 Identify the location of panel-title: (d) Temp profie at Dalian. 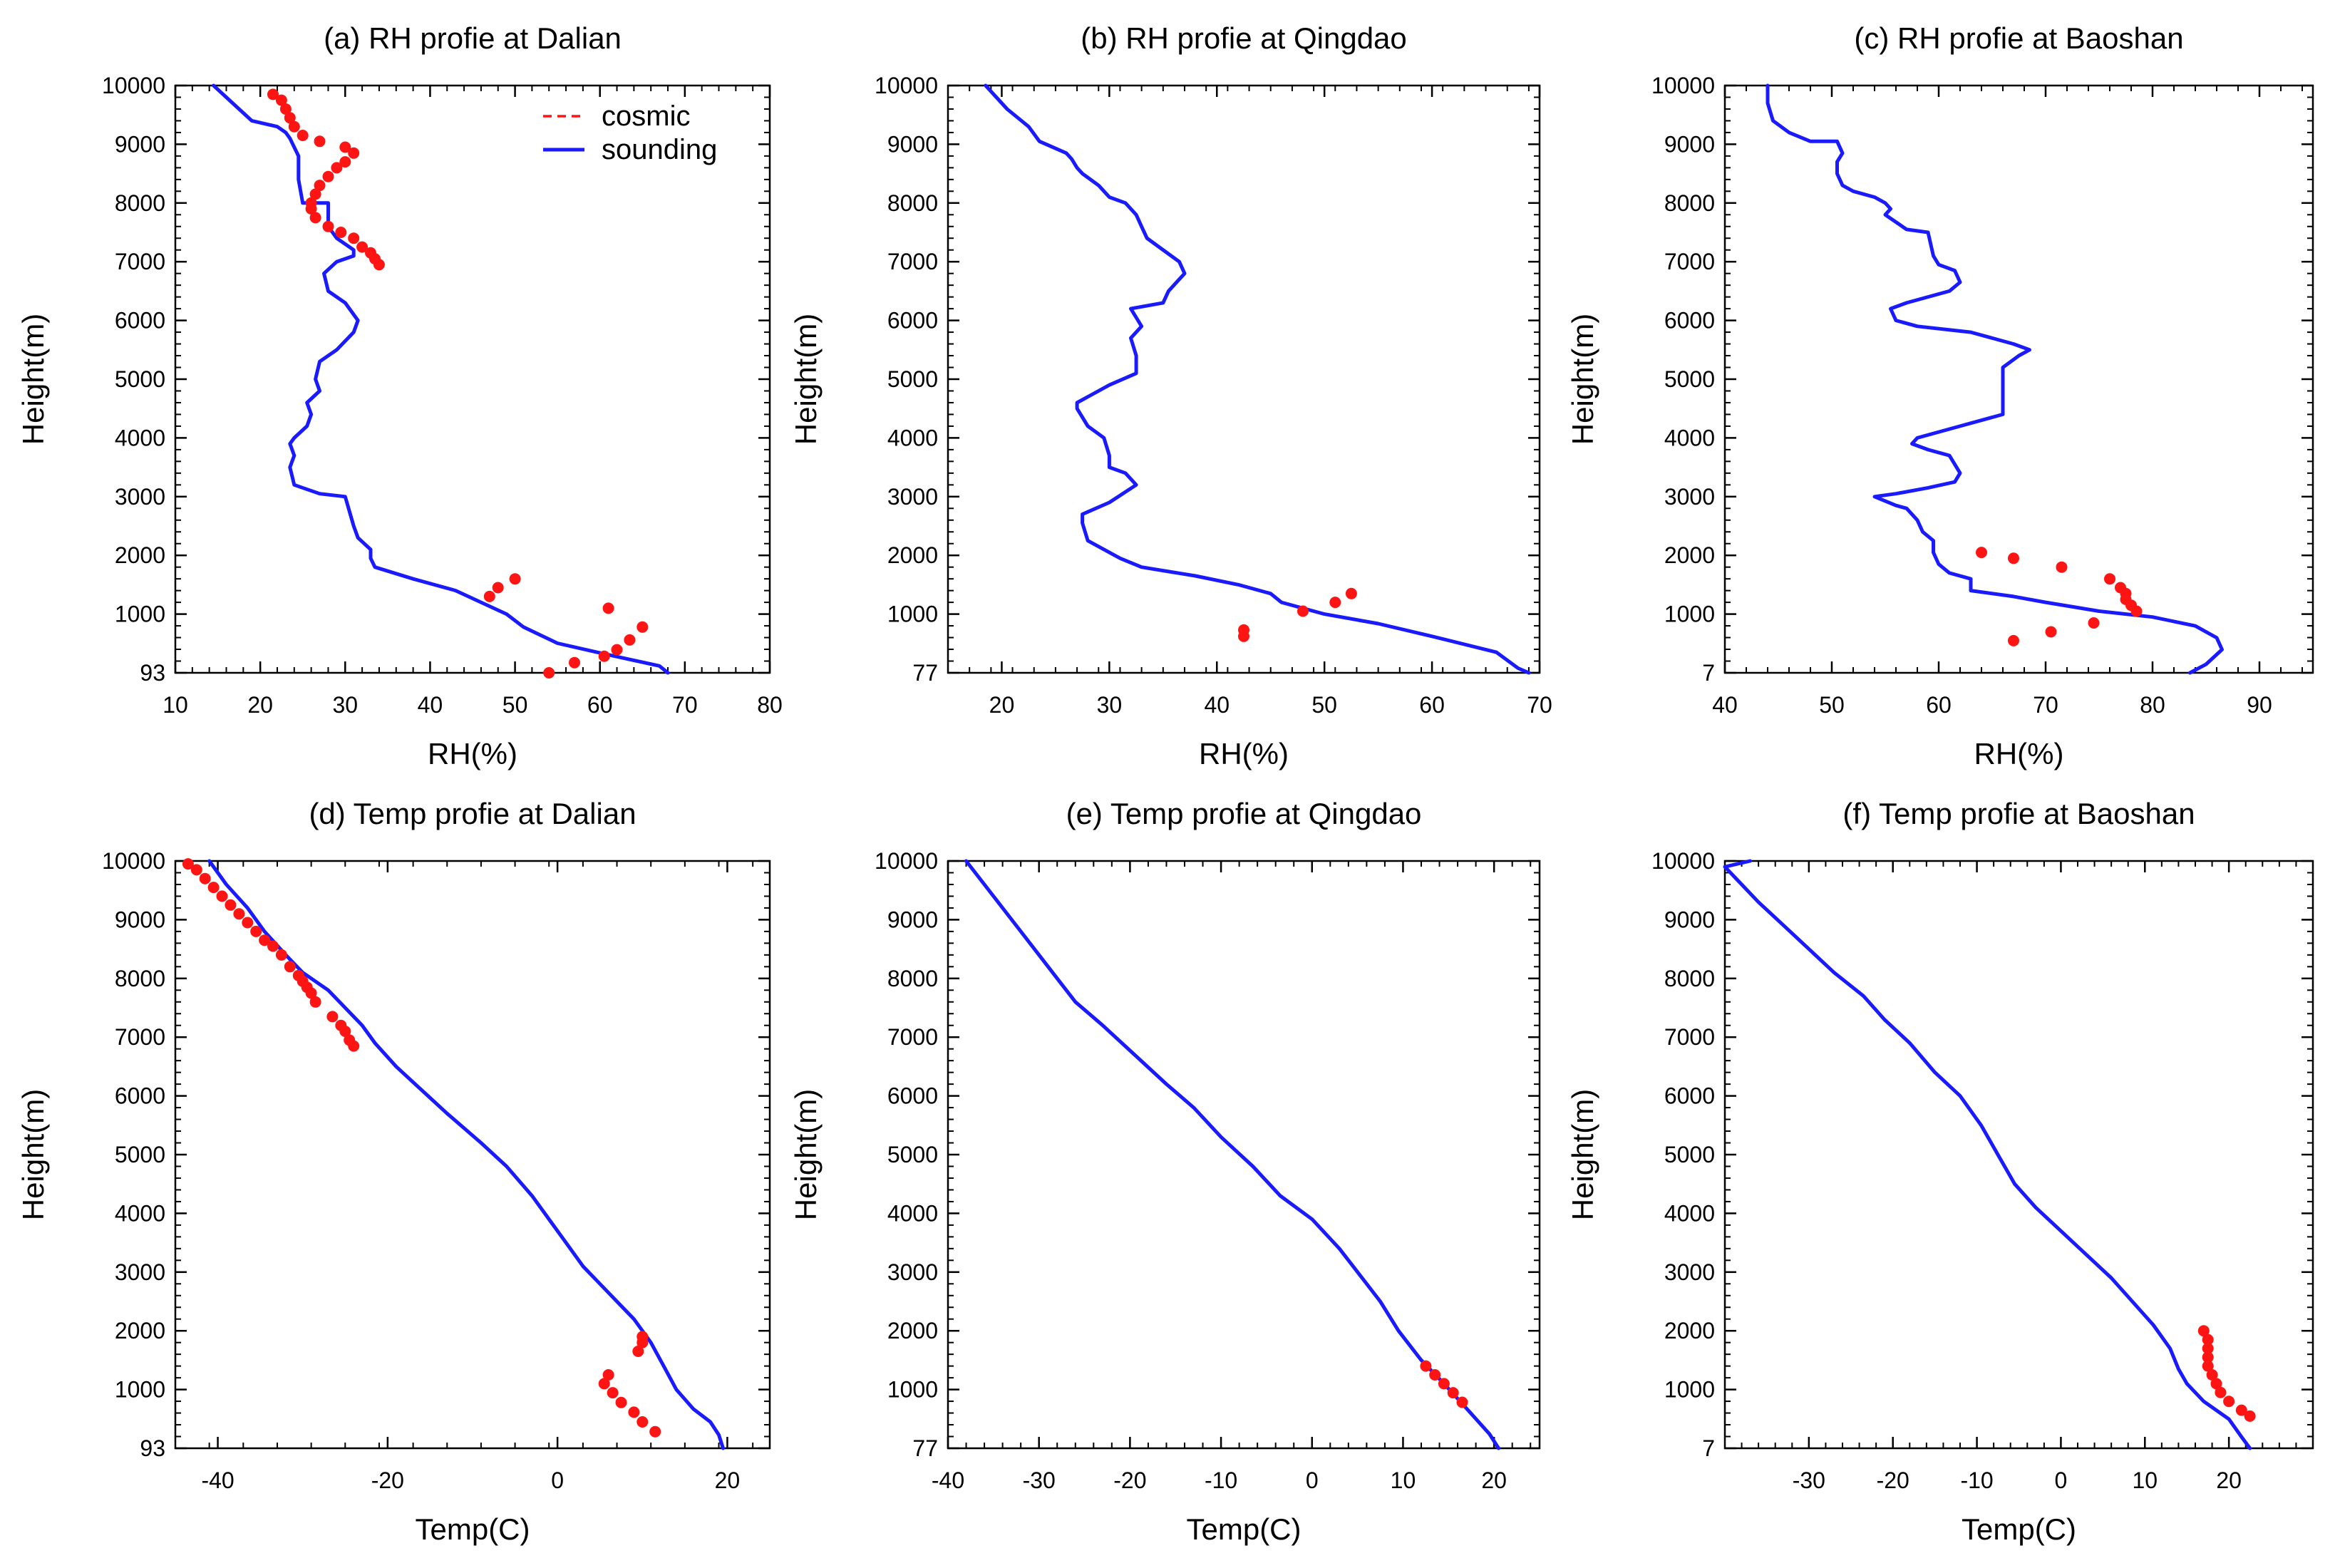
(472, 813).